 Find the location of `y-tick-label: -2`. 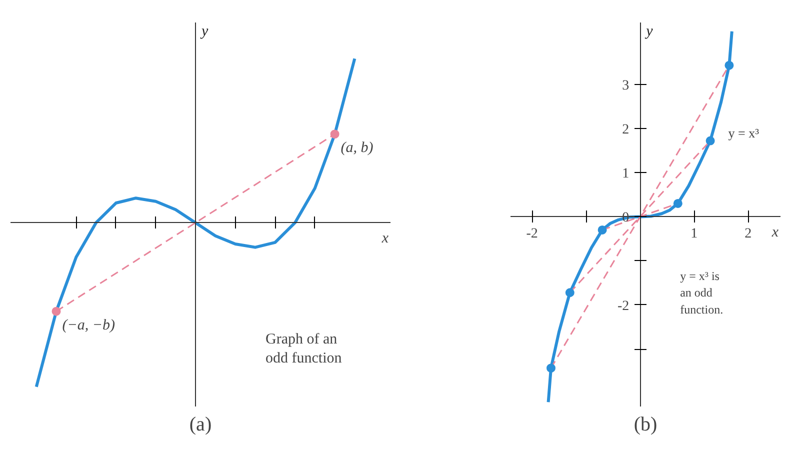

y-tick-label: -2 is located at coordinates (623, 306).